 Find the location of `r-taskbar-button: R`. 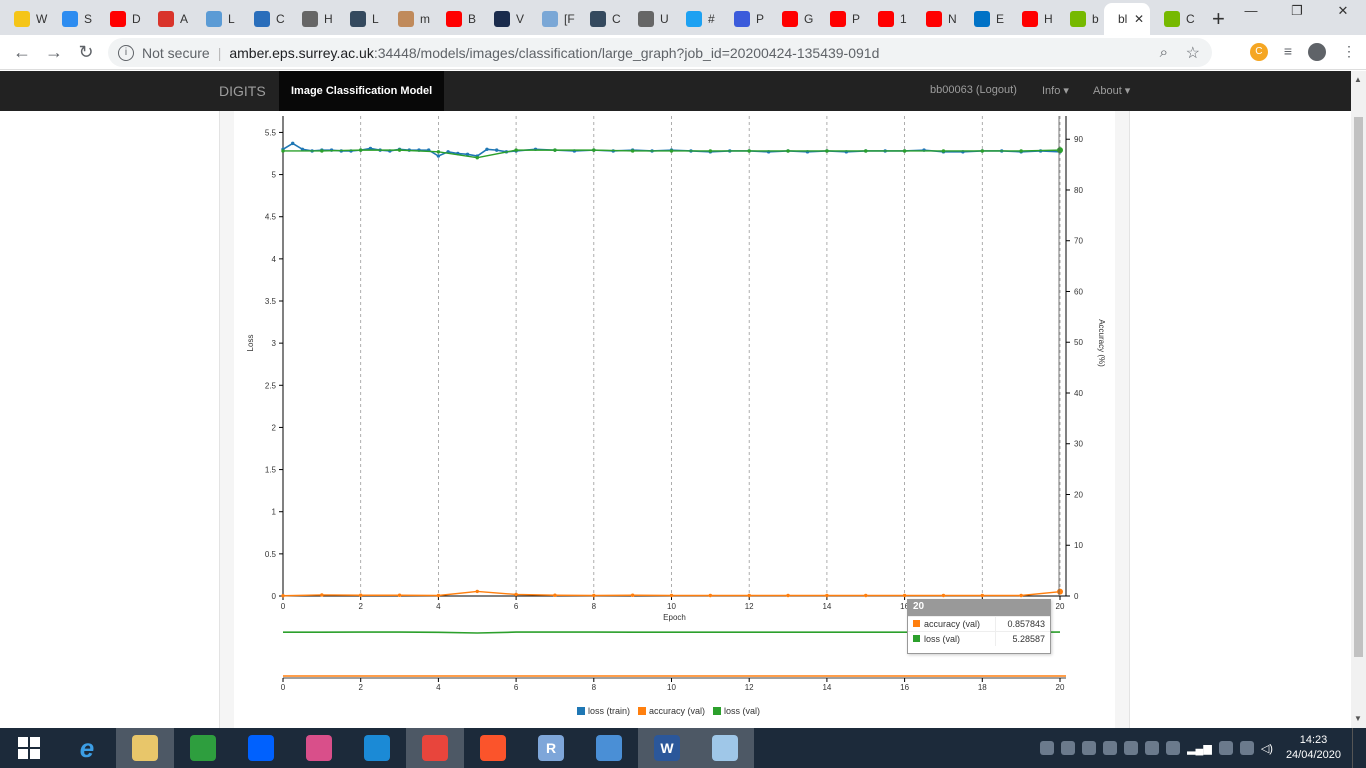

r-taskbar-button: R is located at coordinates (551, 748).